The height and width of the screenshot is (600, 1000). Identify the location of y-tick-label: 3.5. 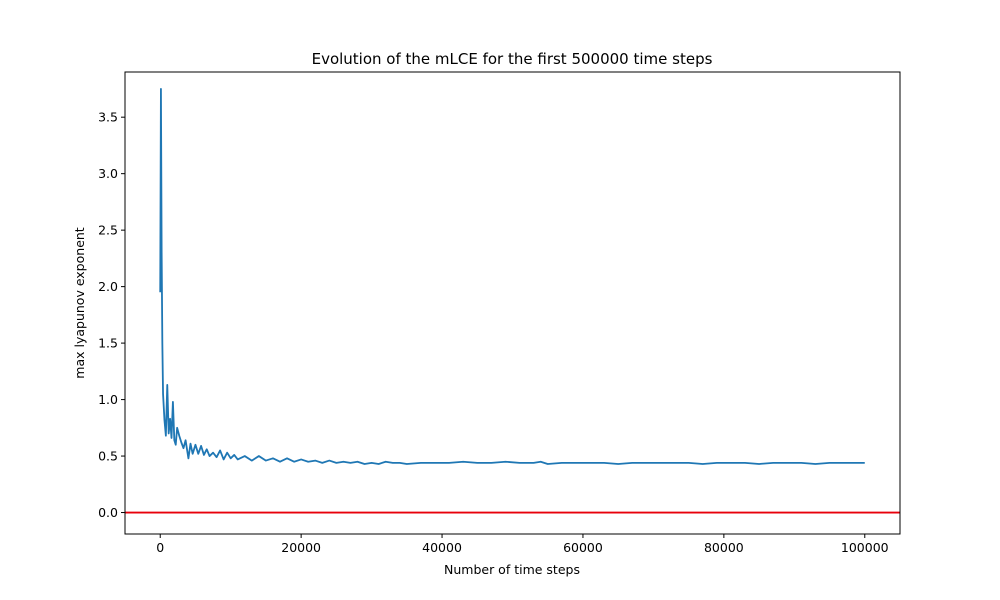
(108, 117).